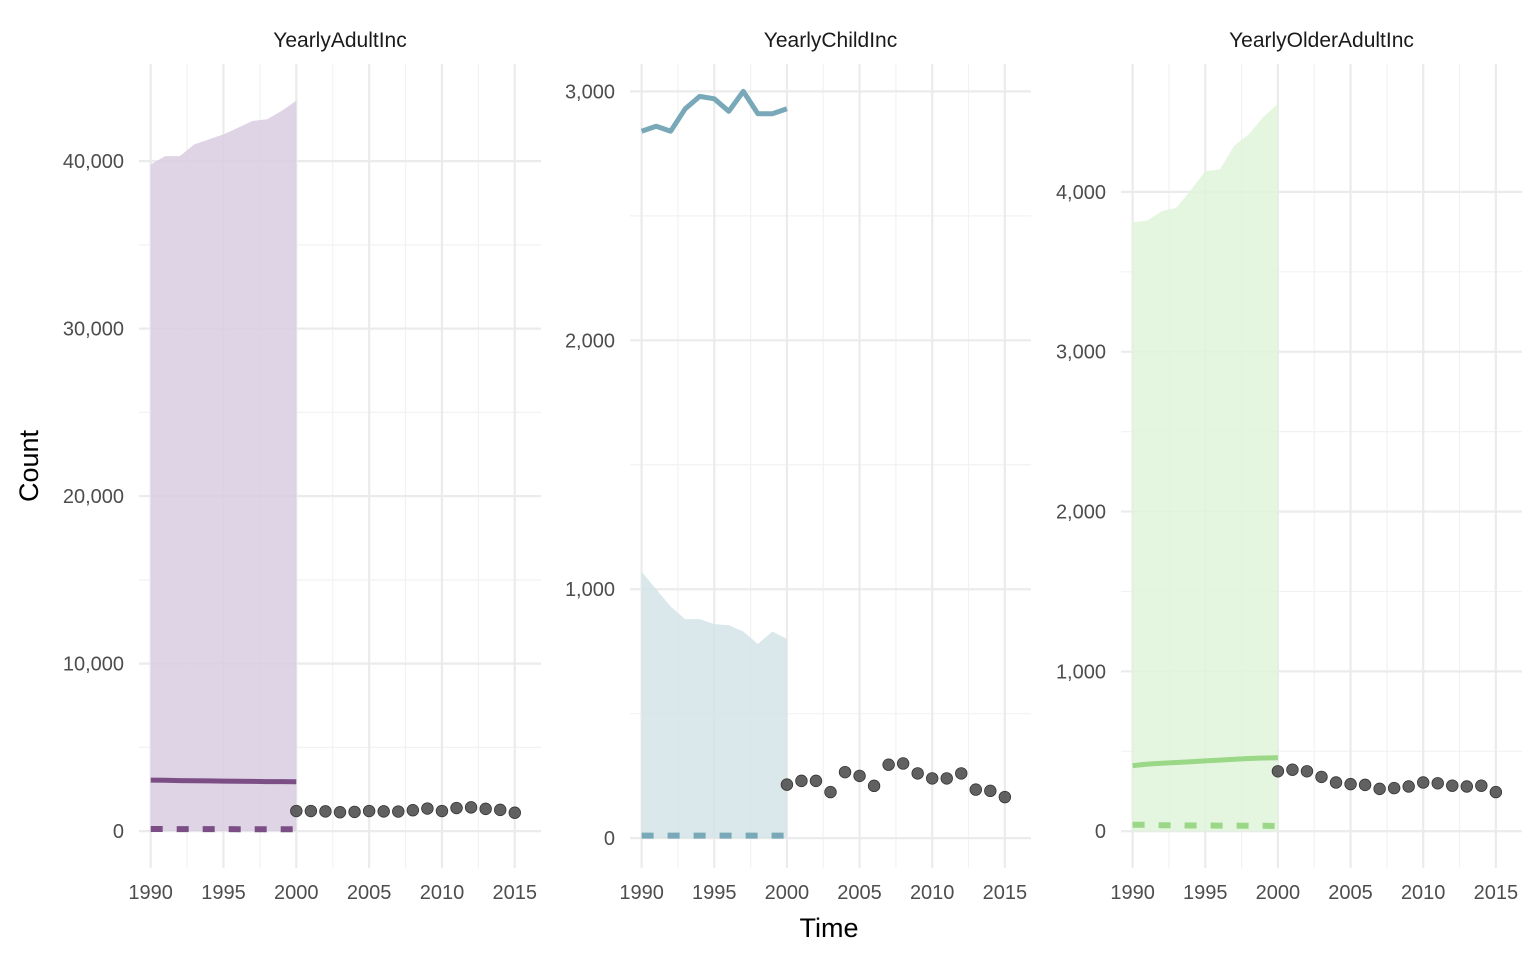 The height and width of the screenshot is (965, 1536). What do you see at coordinates (339, 40) in the screenshot?
I see `facet-title: YearlyAdultInc` at bounding box center [339, 40].